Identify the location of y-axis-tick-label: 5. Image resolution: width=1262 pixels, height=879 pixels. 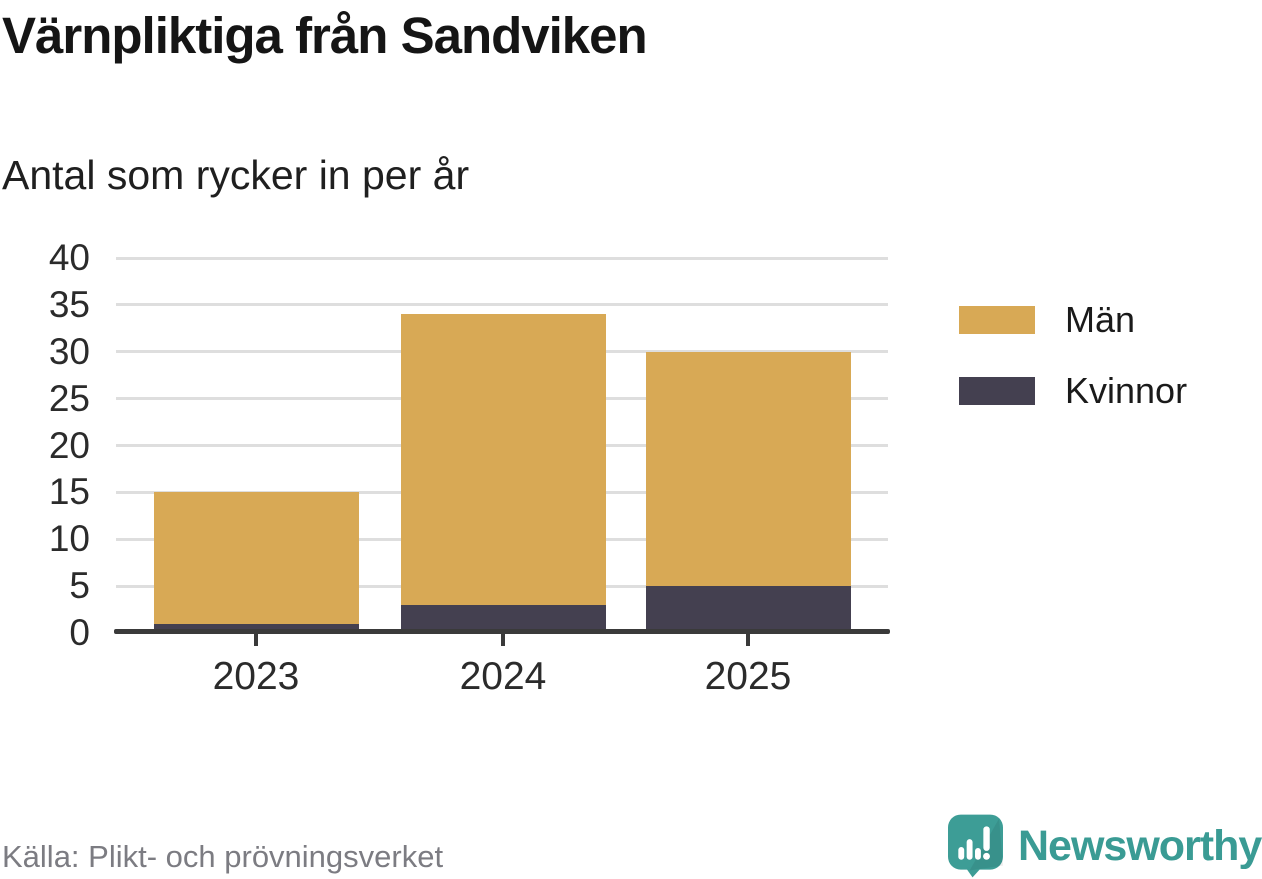
(79, 586).